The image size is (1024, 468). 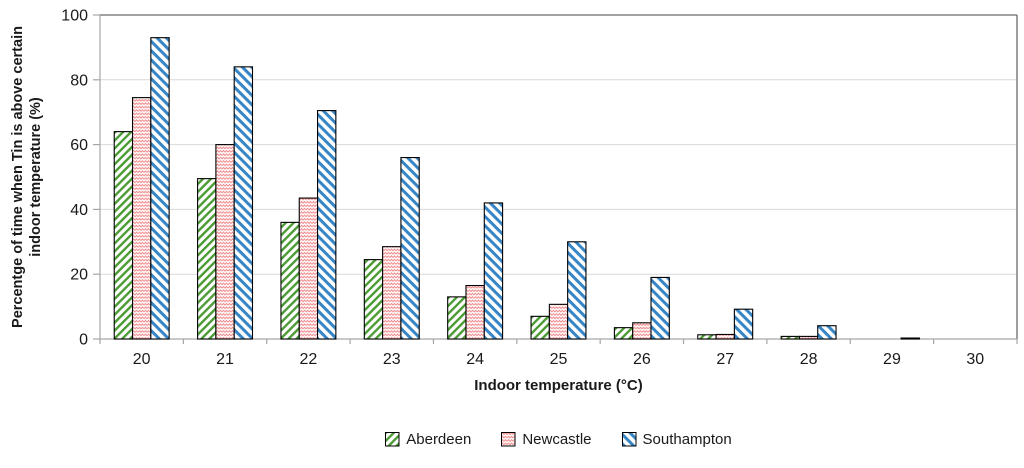 I want to click on legend-marker-diagonal-stripe-up-icon, so click(x=392, y=439).